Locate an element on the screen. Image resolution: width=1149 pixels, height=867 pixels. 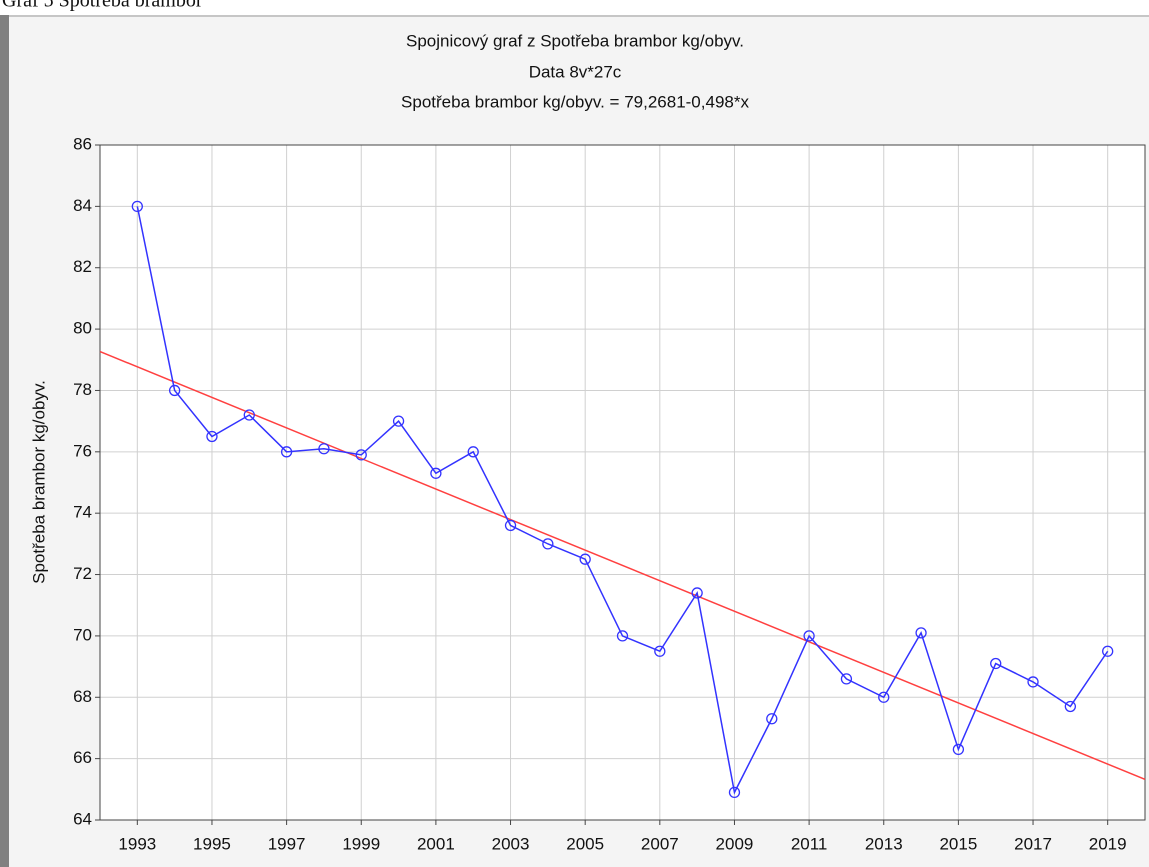
y-axis-label: Spotřeba brambor kg/obyv. is located at coordinates (38, 482).